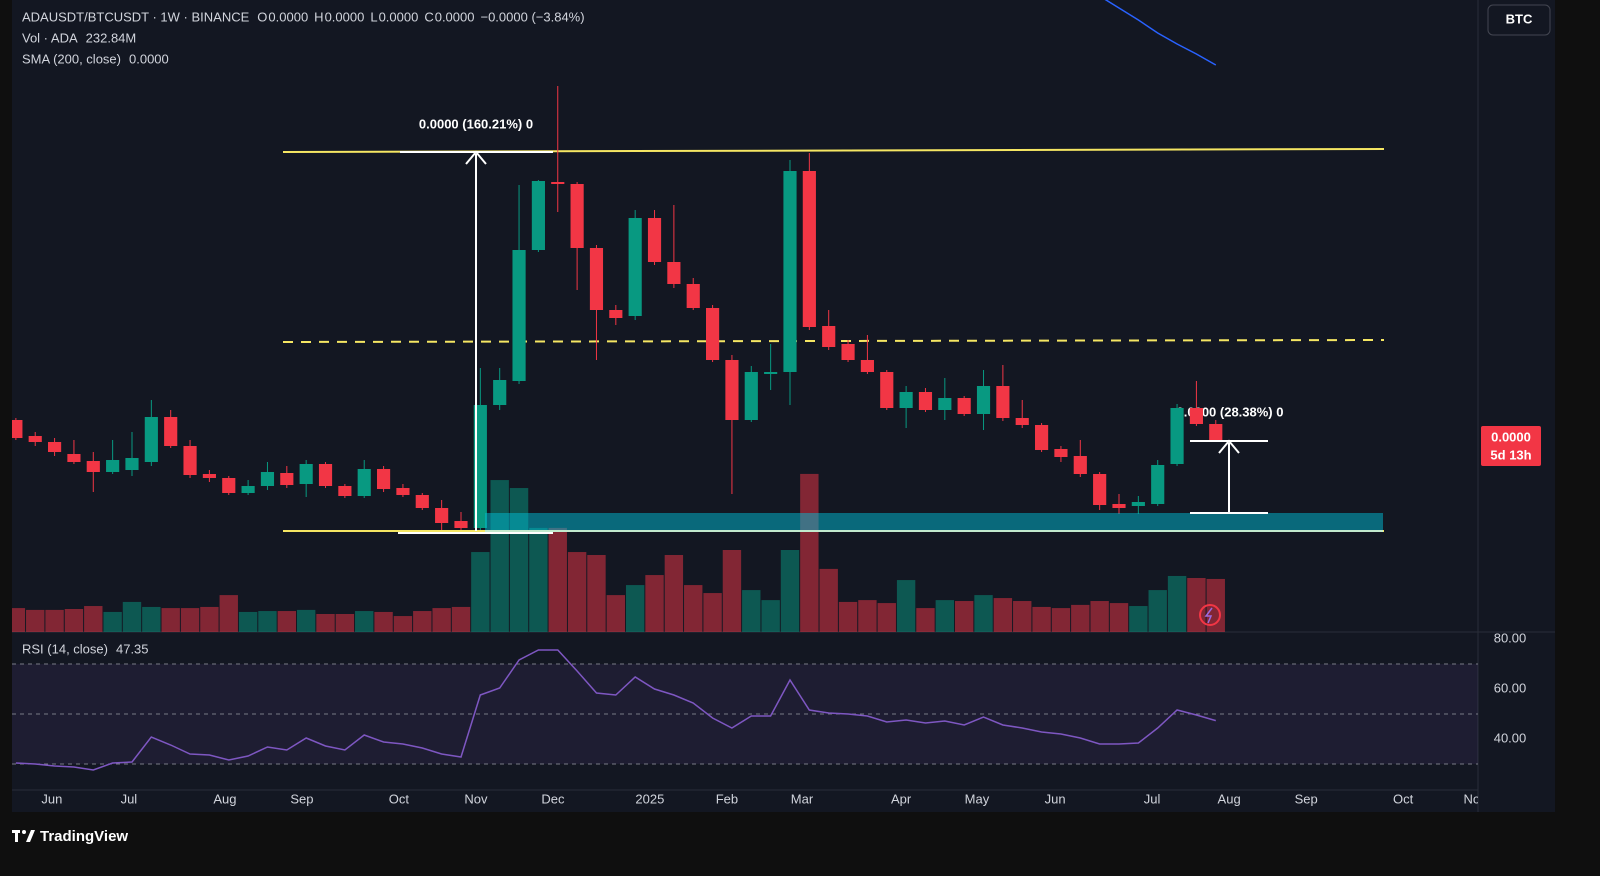 The image size is (1600, 876). I want to click on x-tick-label: May, so click(977, 798).